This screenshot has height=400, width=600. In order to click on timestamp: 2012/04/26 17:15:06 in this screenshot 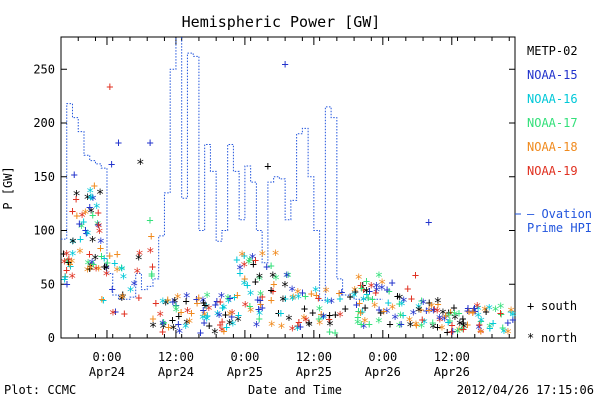, I will do `click(525, 390)`.